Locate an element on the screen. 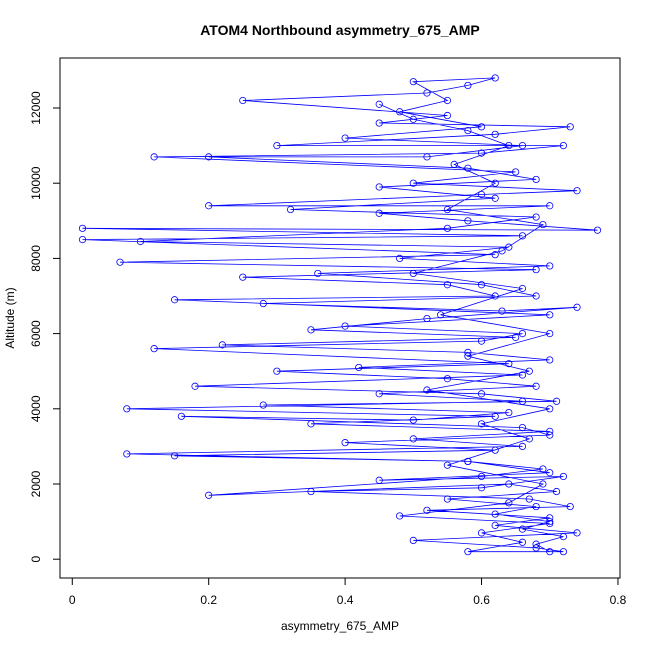 The image size is (650, 655). y-axis-label: Altitude (m) is located at coordinates (10, 317).